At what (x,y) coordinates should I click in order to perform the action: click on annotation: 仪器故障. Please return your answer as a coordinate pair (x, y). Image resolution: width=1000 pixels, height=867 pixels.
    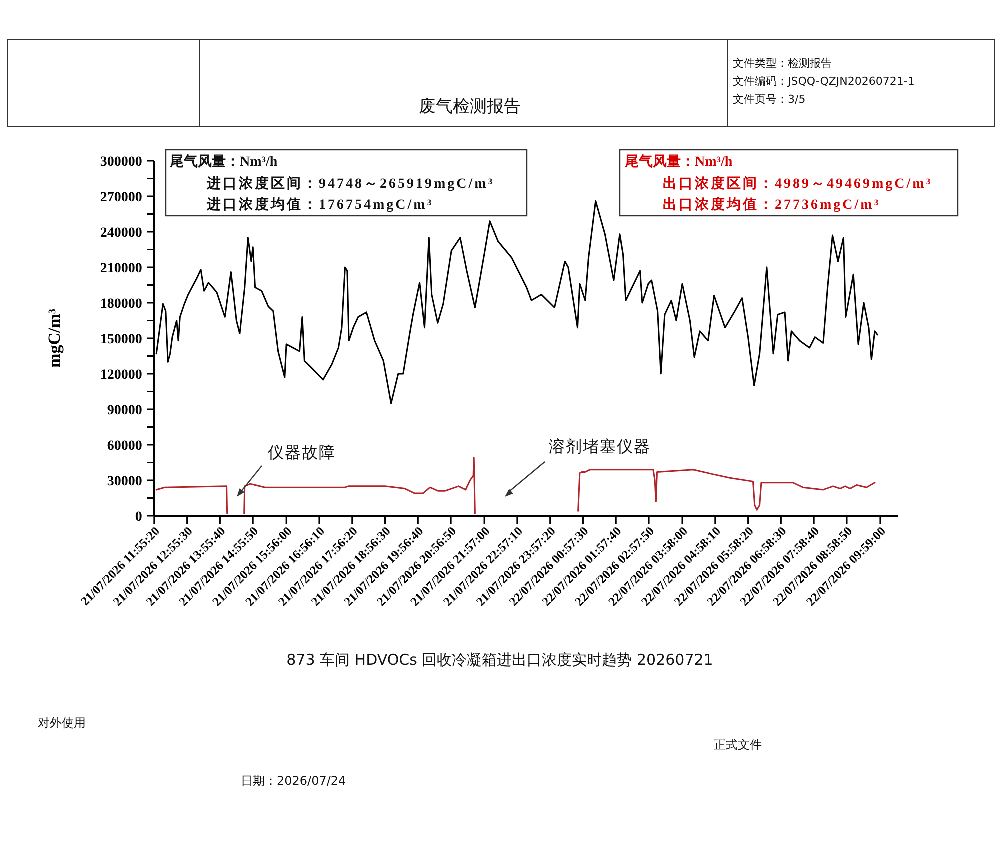
    Looking at the image, I should click on (302, 452).